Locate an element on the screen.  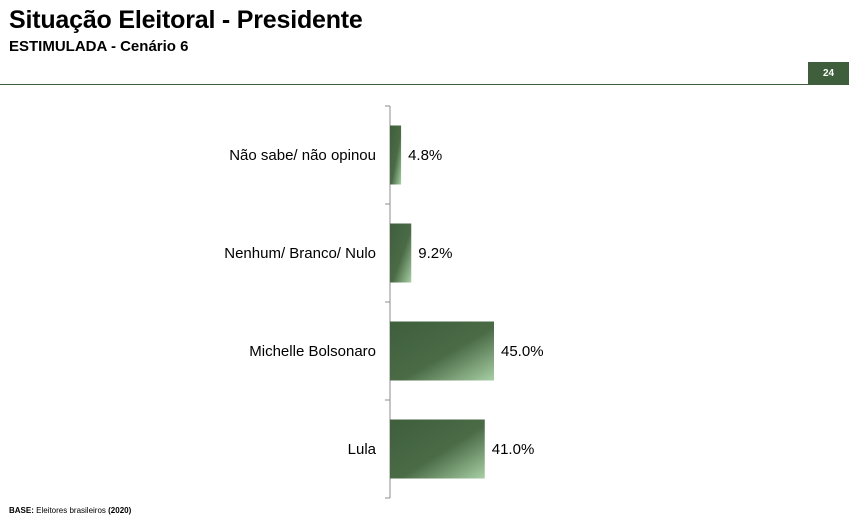
category-label: Lula is located at coordinates (362, 449).